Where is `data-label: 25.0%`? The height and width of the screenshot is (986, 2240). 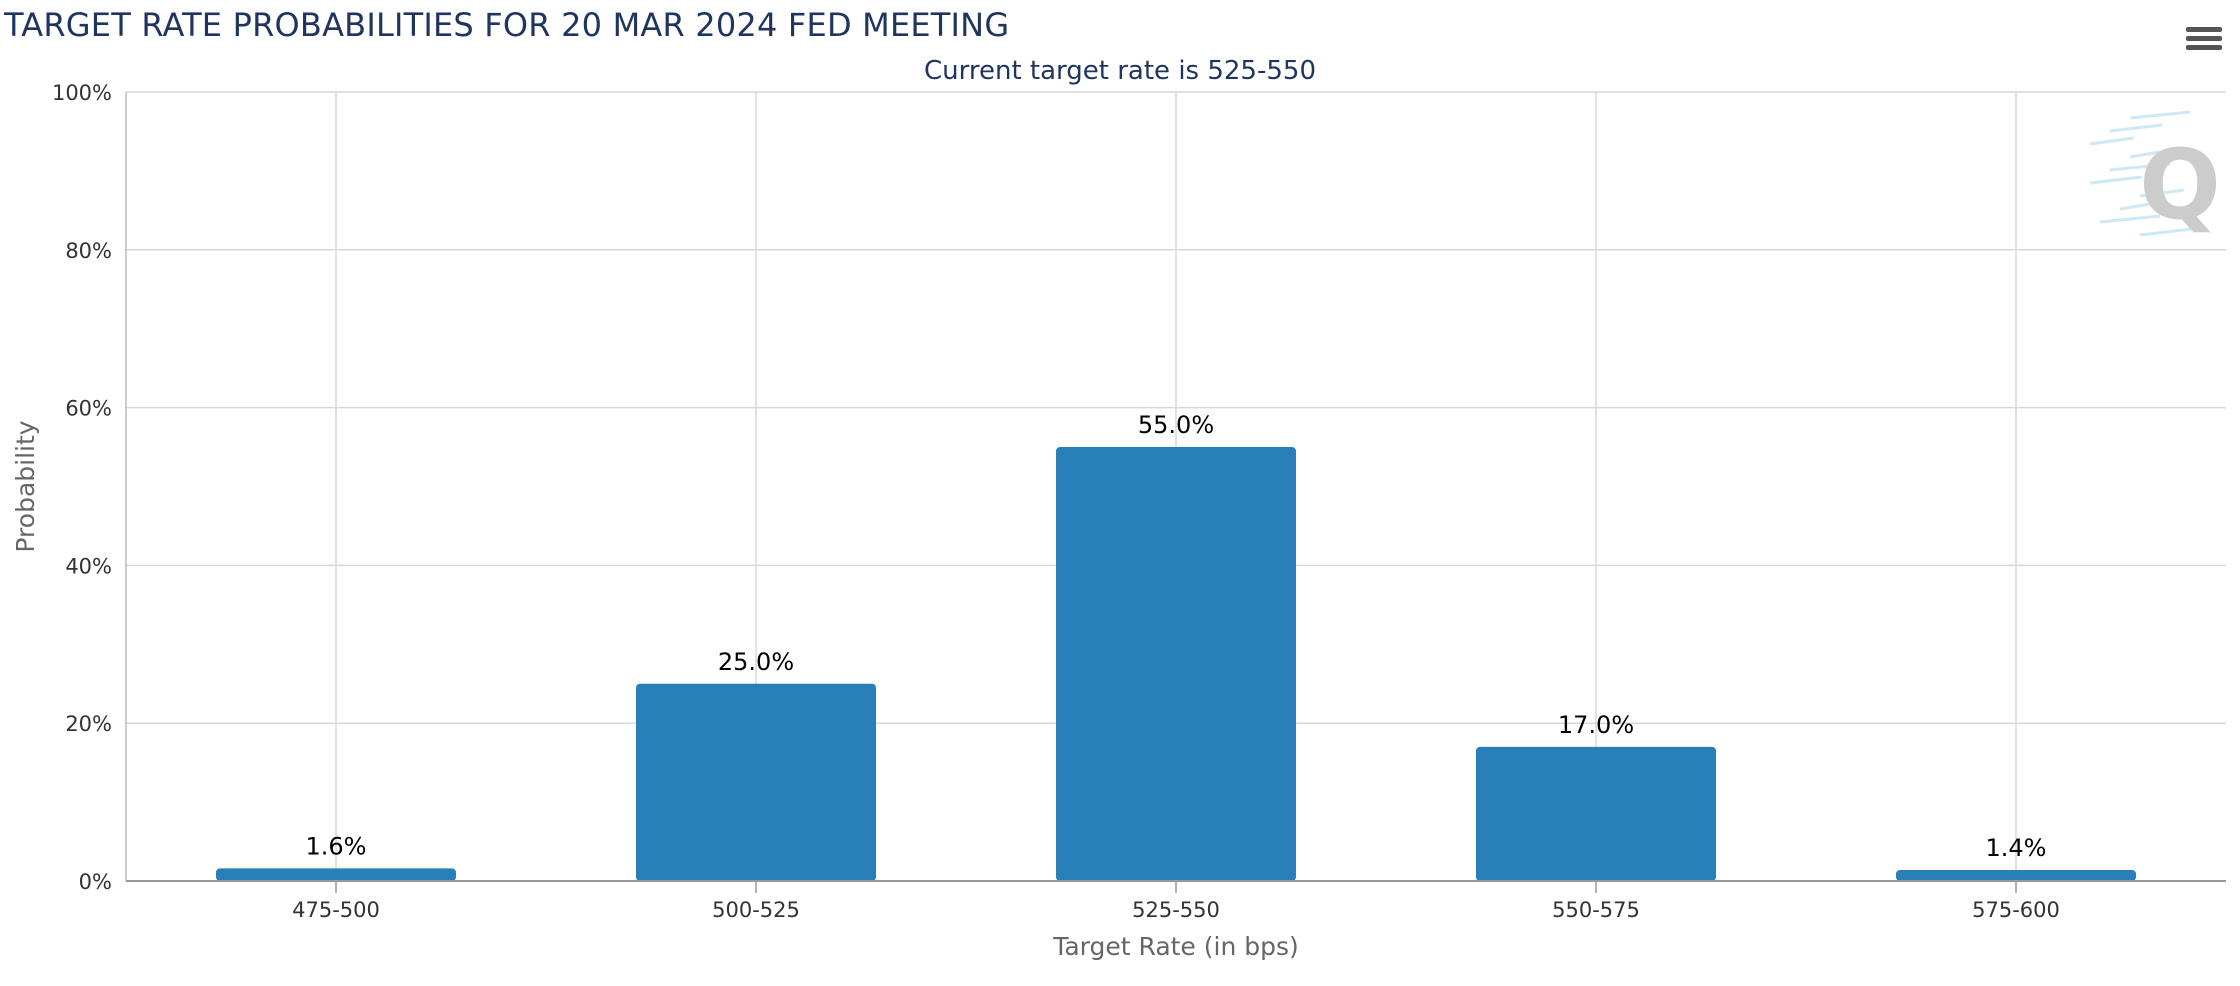 data-label: 25.0% is located at coordinates (756, 662).